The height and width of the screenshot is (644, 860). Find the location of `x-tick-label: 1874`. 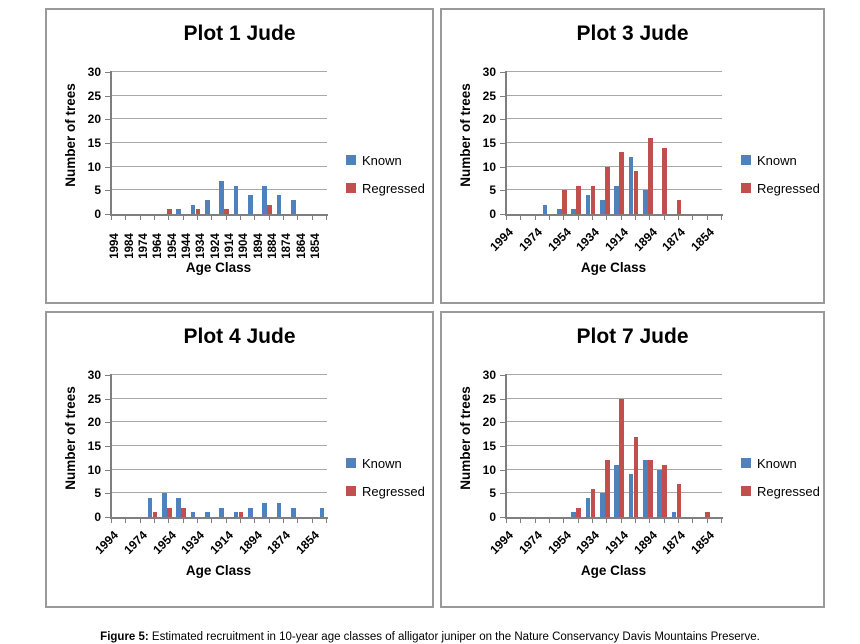

x-tick-label: 1874 is located at coordinates (674, 542).